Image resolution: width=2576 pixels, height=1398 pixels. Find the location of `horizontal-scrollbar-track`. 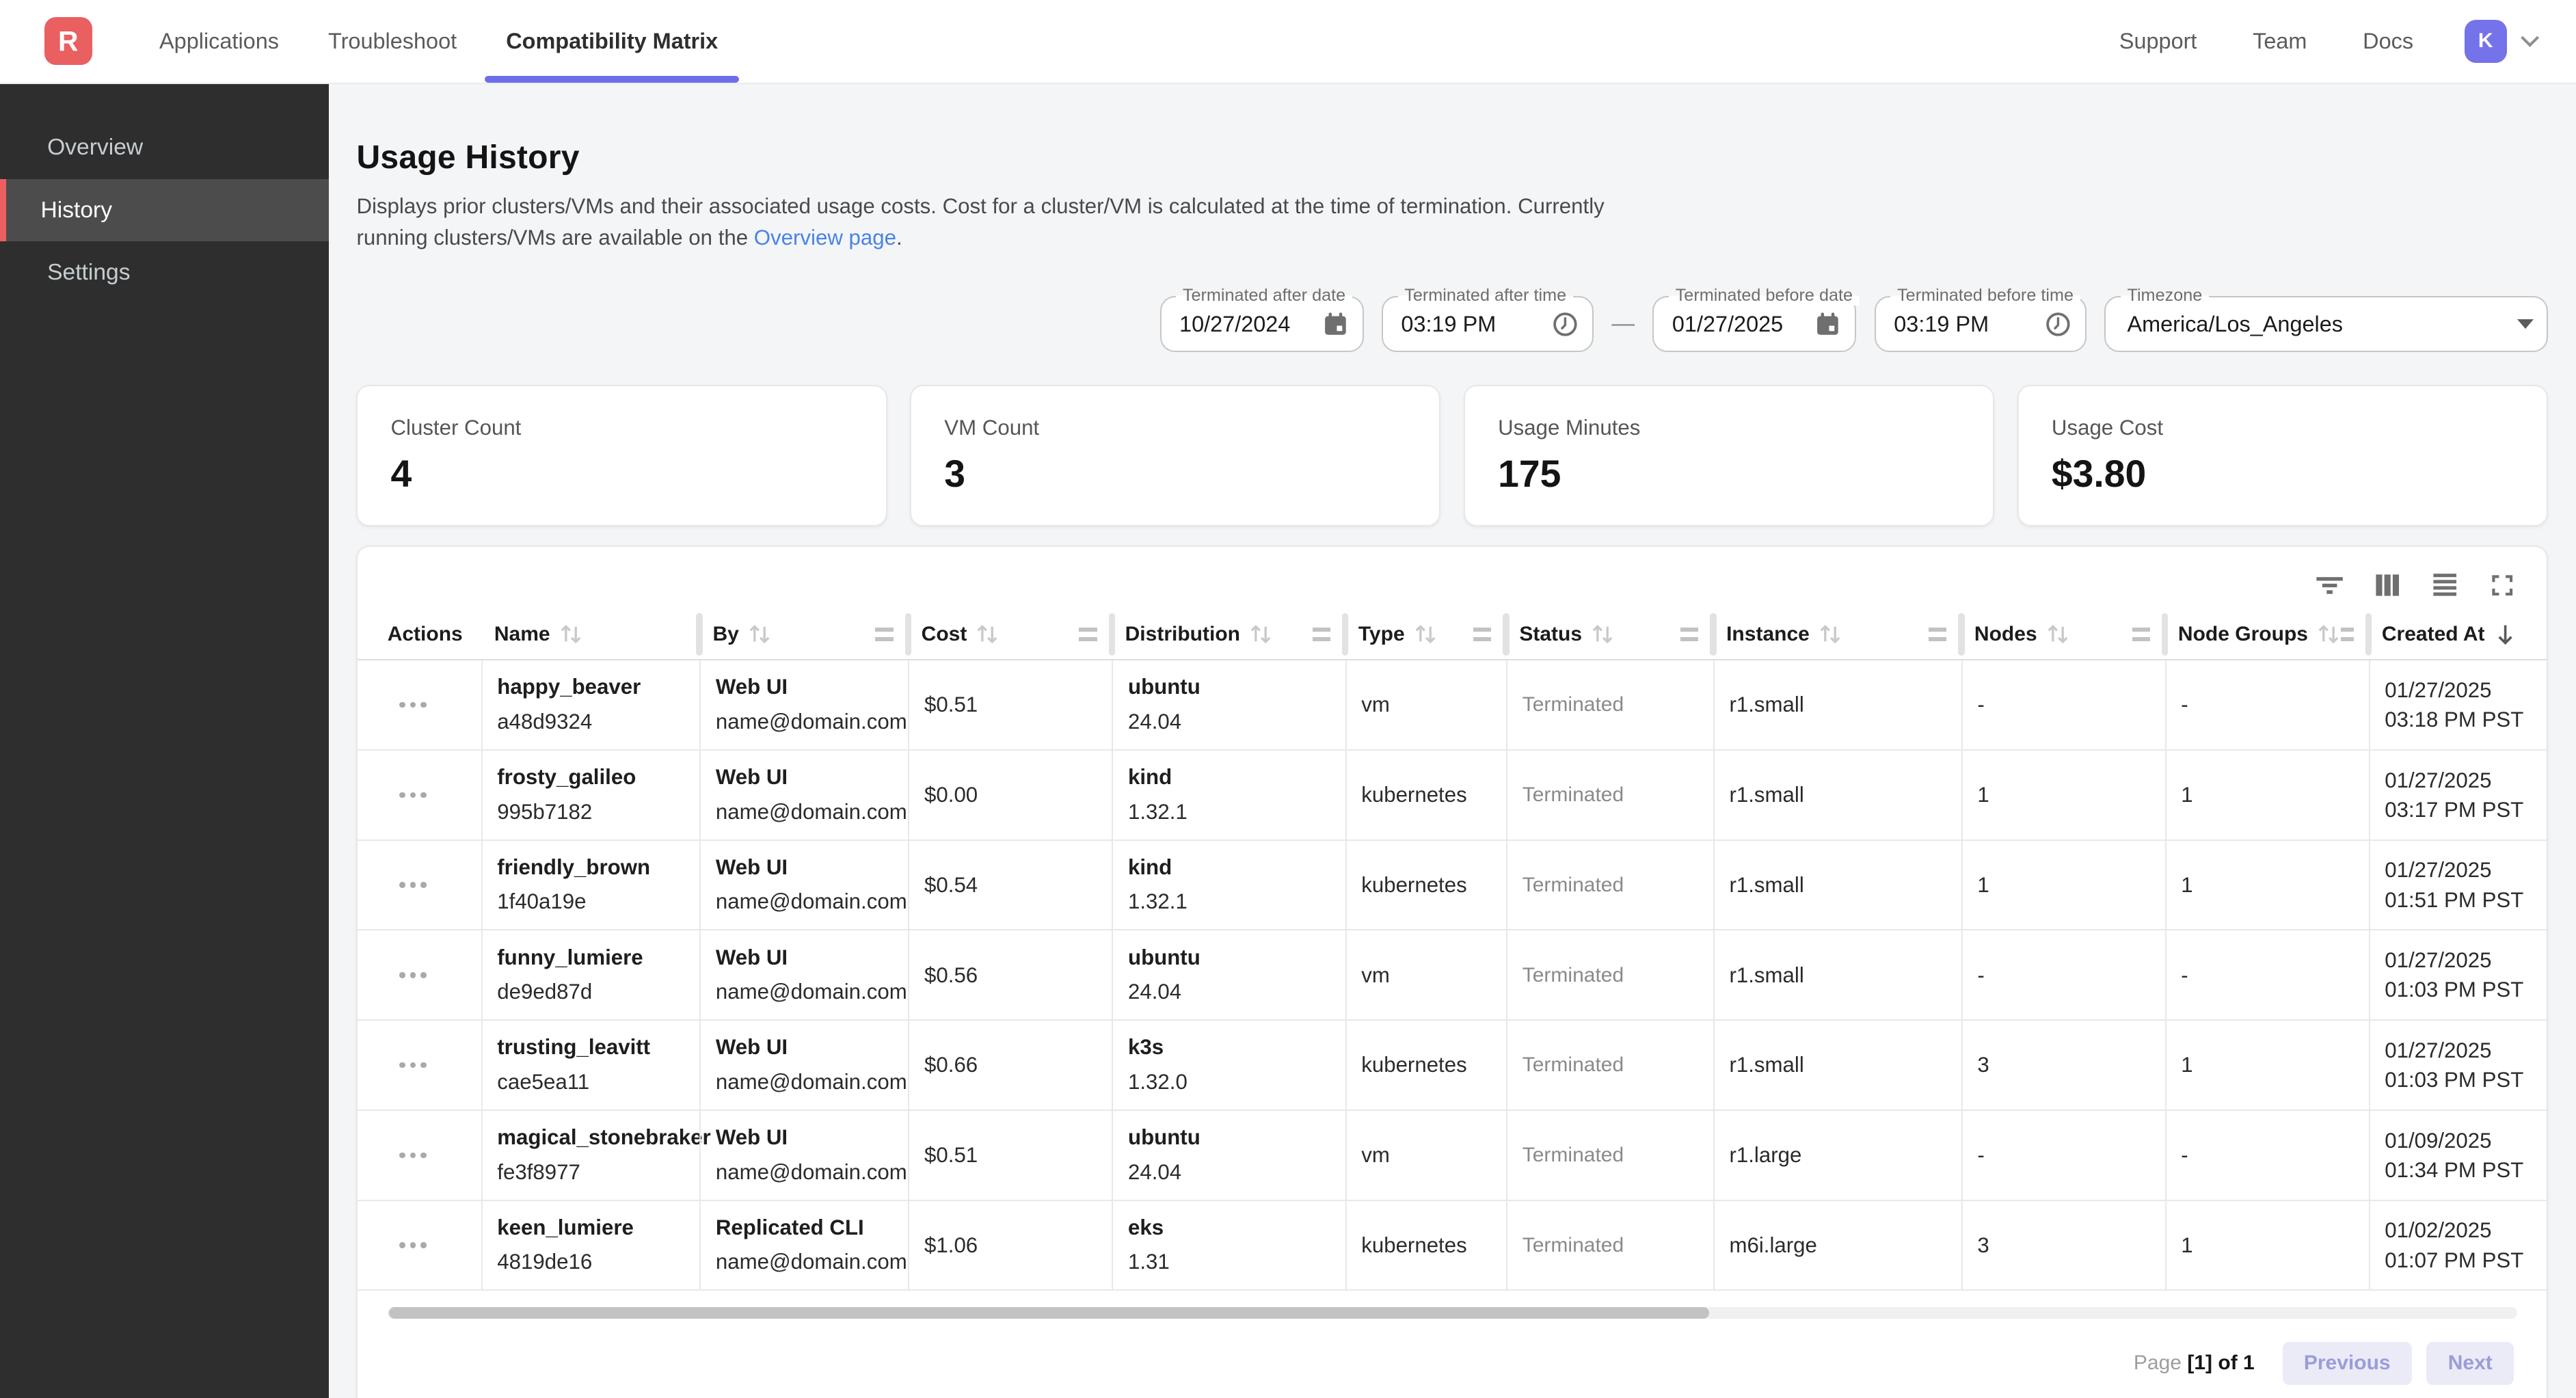

horizontal-scrollbar-track is located at coordinates (1452, 1313).